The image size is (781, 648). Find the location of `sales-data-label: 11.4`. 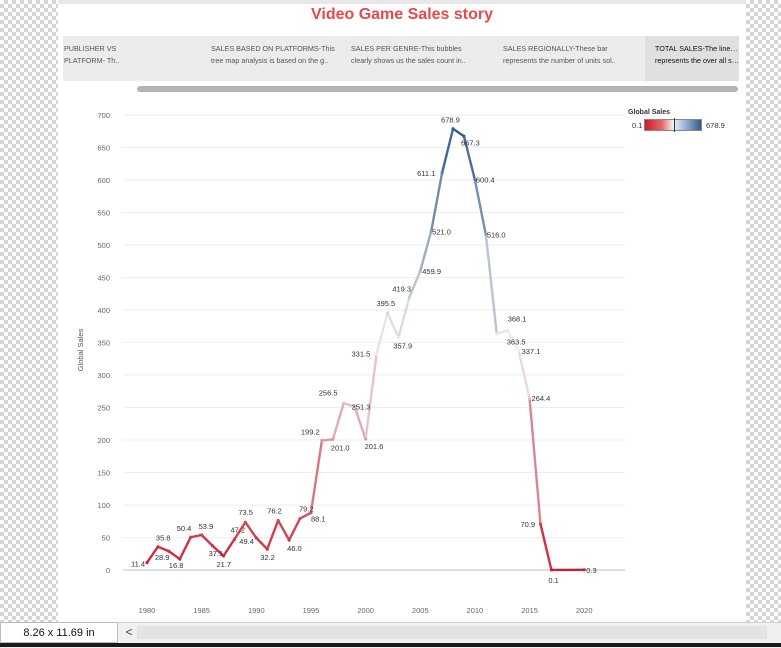

sales-data-label: 11.4 is located at coordinates (138, 564).